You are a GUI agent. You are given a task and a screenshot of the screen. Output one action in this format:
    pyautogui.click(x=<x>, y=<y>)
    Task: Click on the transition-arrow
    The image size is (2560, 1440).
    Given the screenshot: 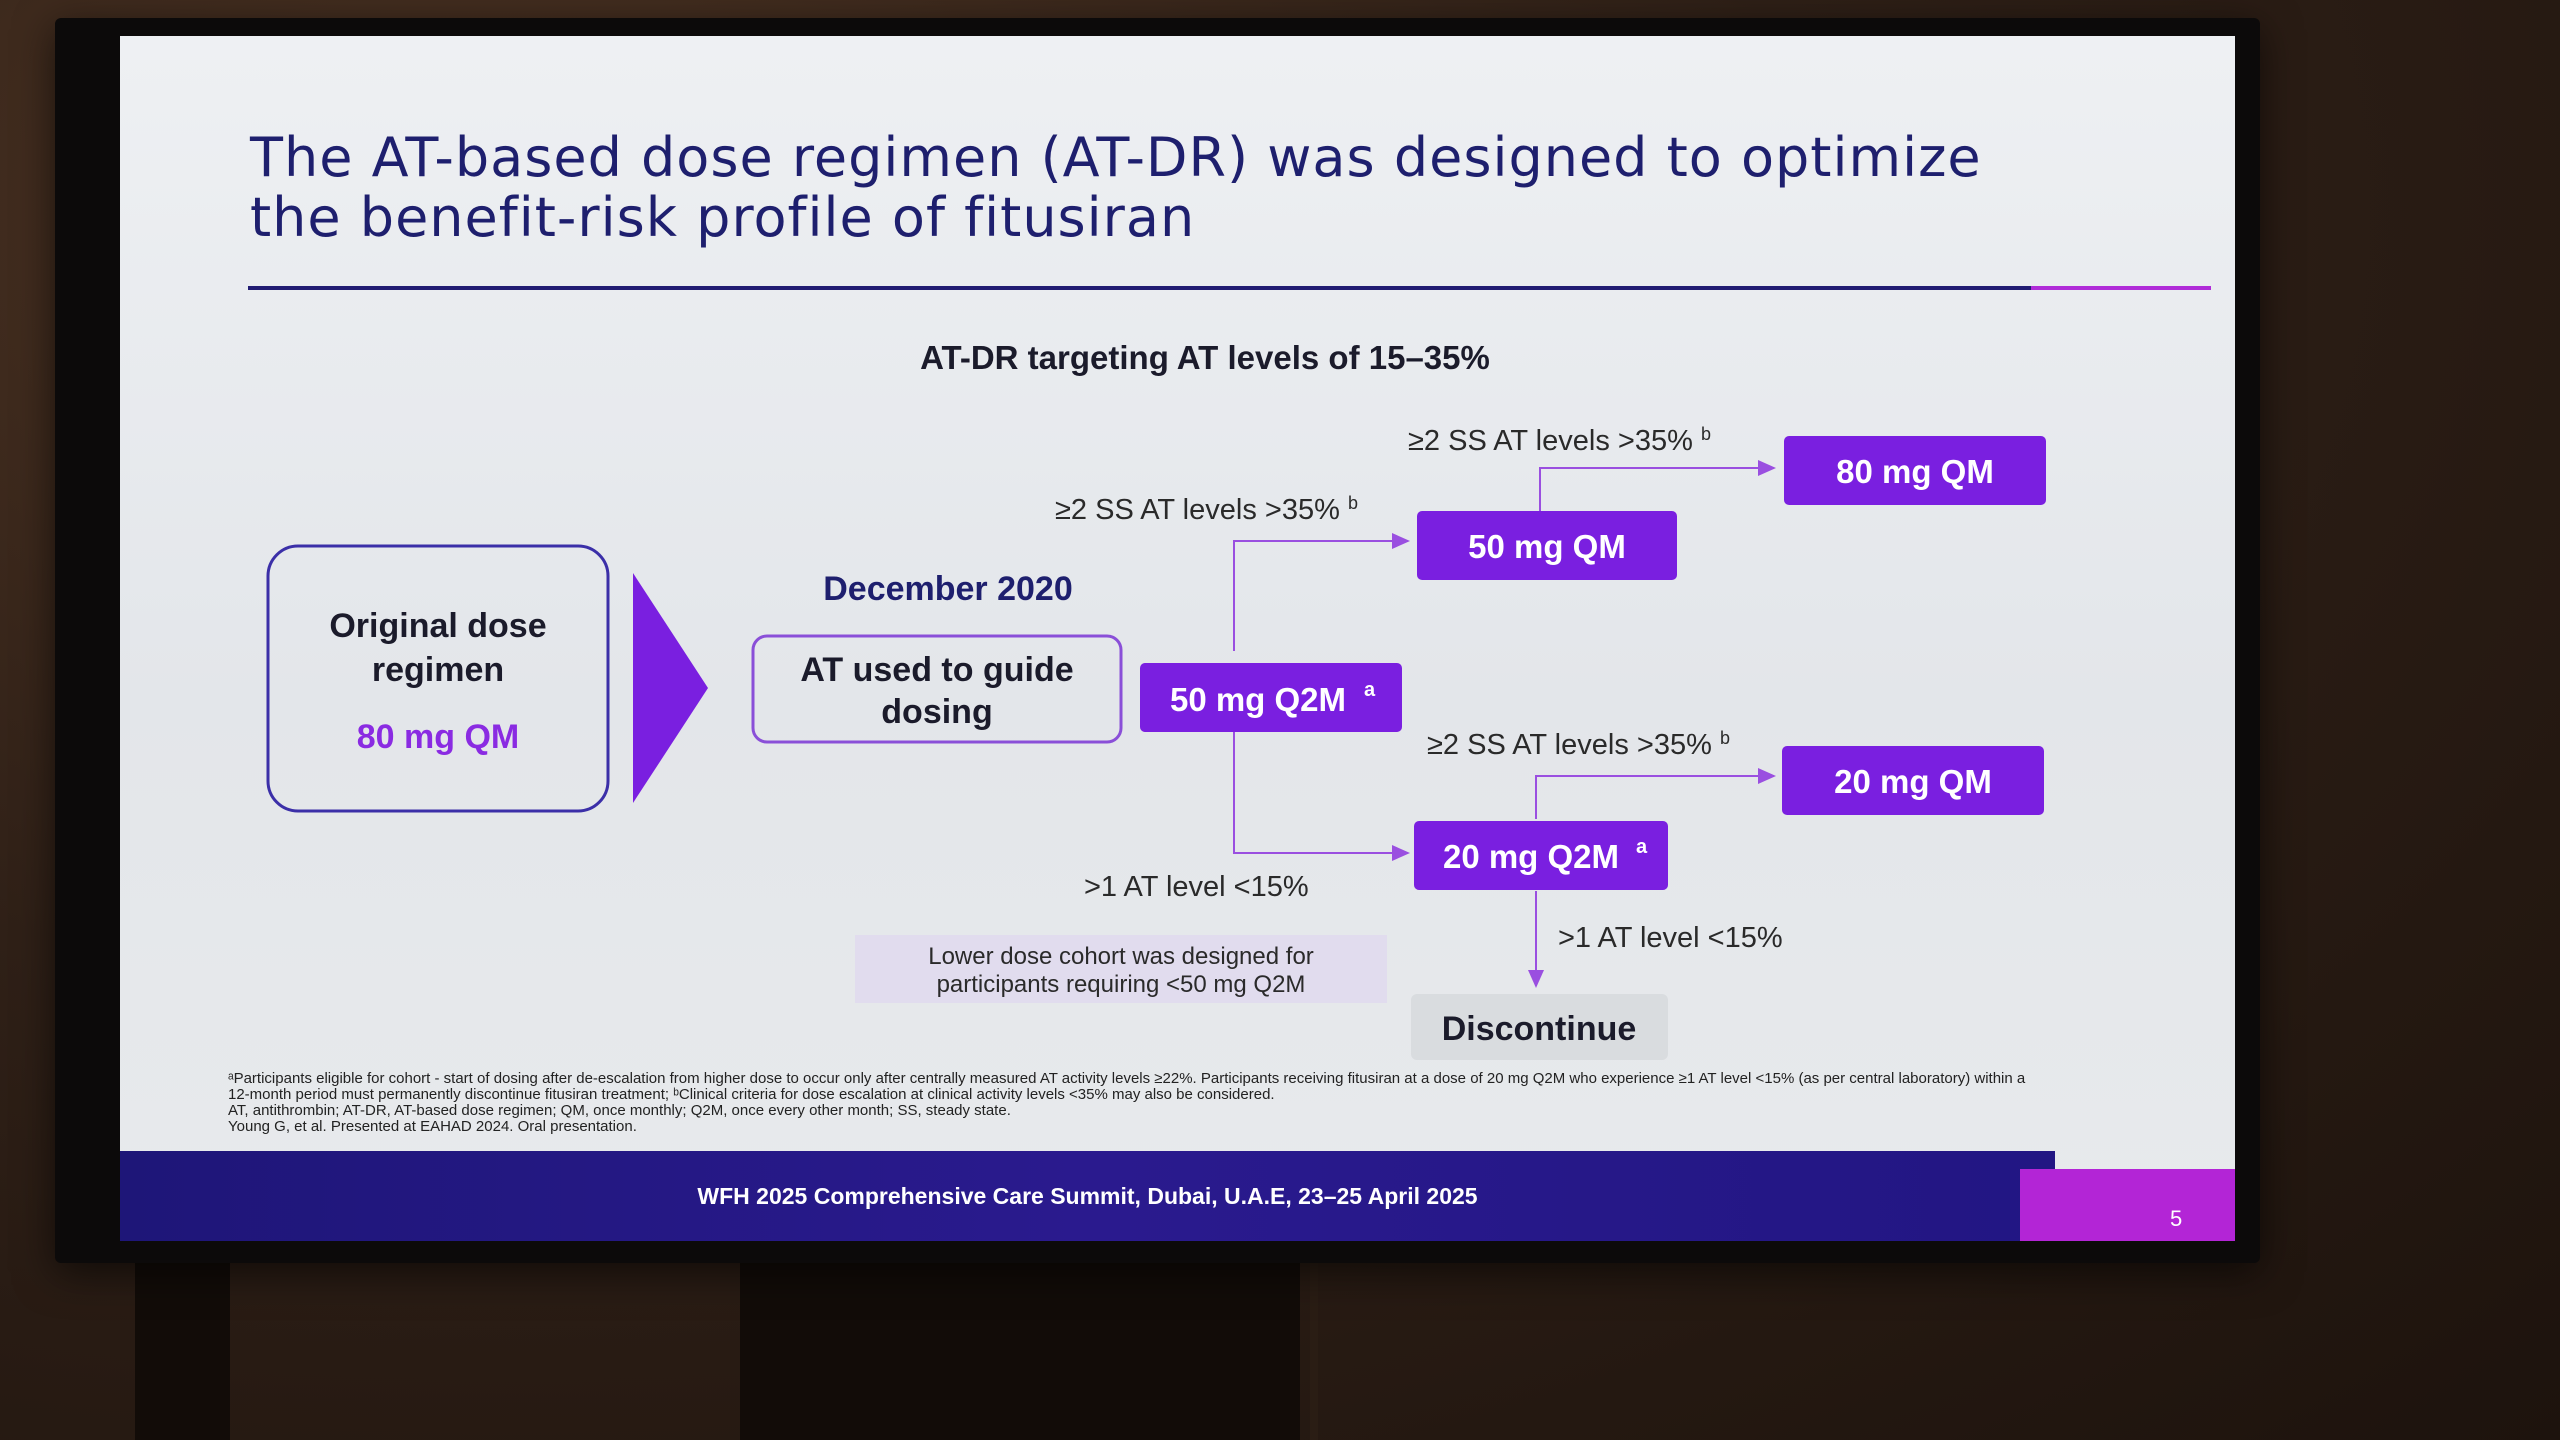 What is the action you would take?
    pyautogui.click(x=670, y=688)
    